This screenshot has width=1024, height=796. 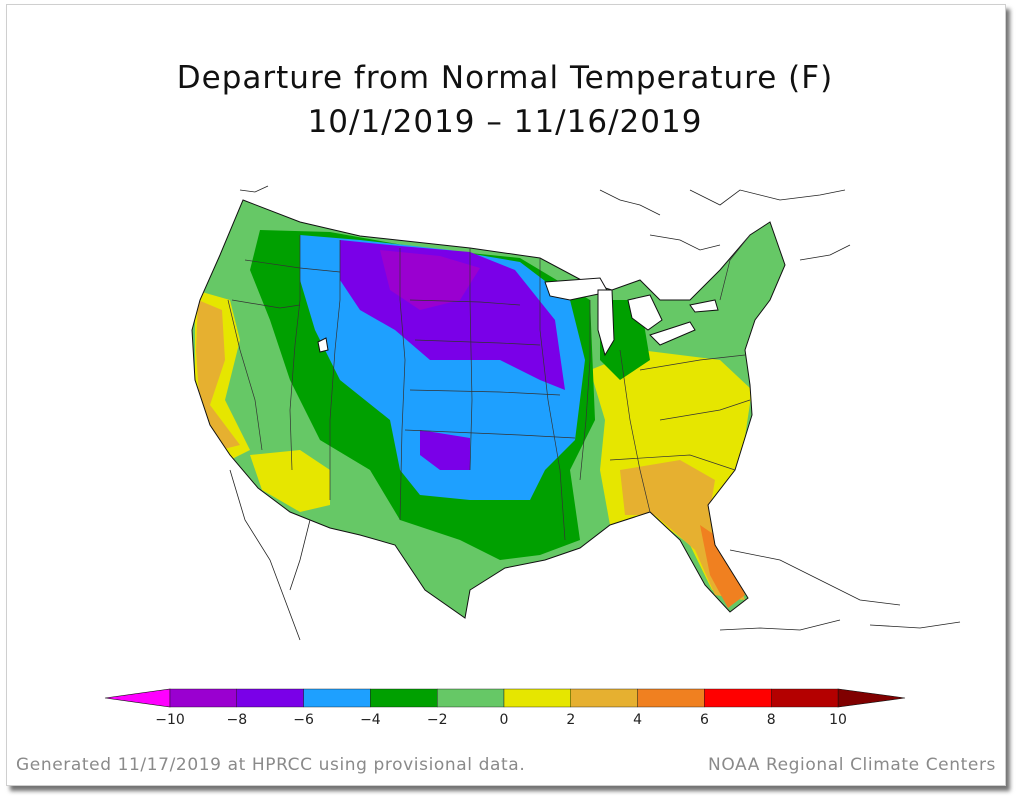 What do you see at coordinates (370, 720) in the screenshot?
I see `legend-tick-label: −4` at bounding box center [370, 720].